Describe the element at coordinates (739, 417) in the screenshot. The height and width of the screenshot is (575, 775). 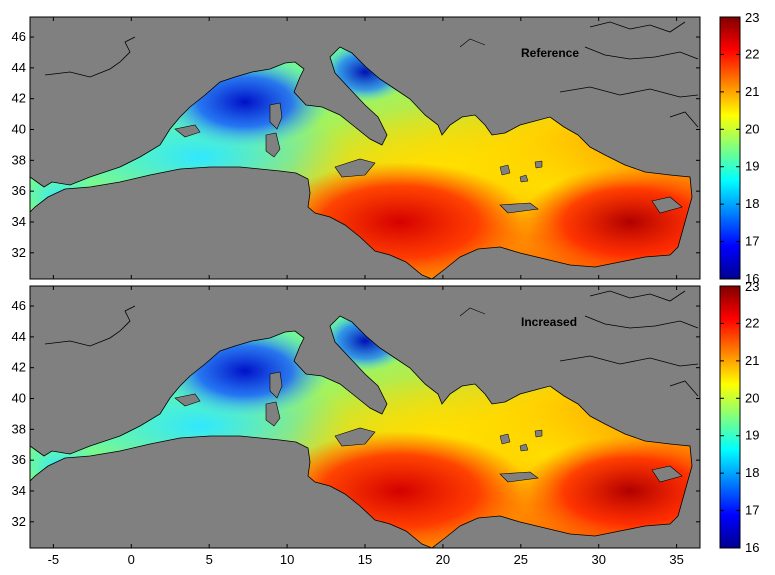
I see `colorbar-bottom: 16 17 18 19 20 21 22 23` at that location.